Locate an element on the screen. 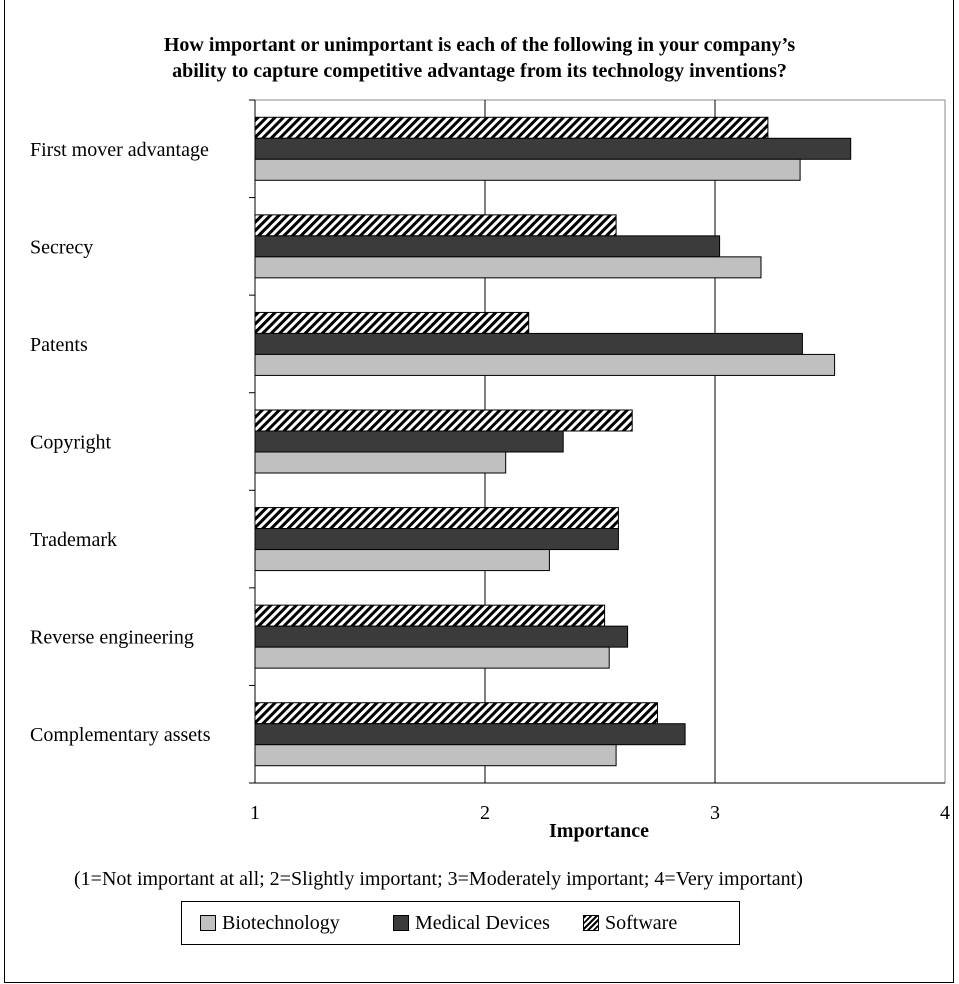  legend-label-biotechnology: Biotechnology is located at coordinates (281, 922).